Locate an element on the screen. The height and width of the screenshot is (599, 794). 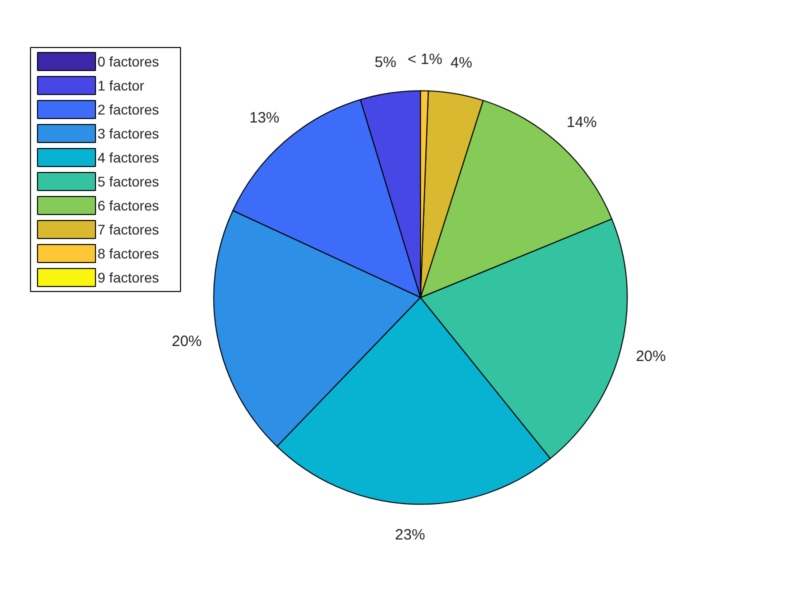
legend-label: 9 factores is located at coordinates (128, 278).